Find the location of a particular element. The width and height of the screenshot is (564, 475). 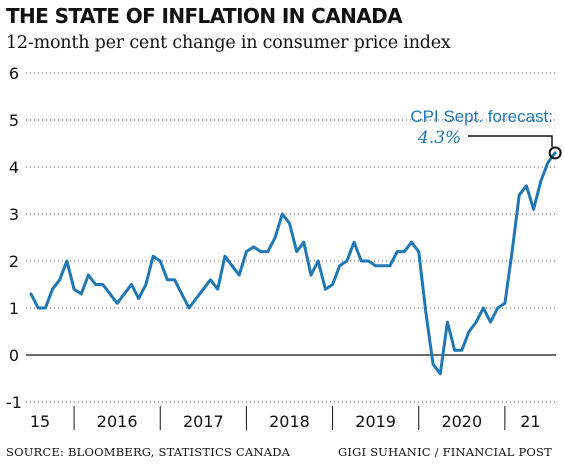

x-axis-ticks: 15 2016 2017 2018 2019 2020 21 is located at coordinates (285, 418).